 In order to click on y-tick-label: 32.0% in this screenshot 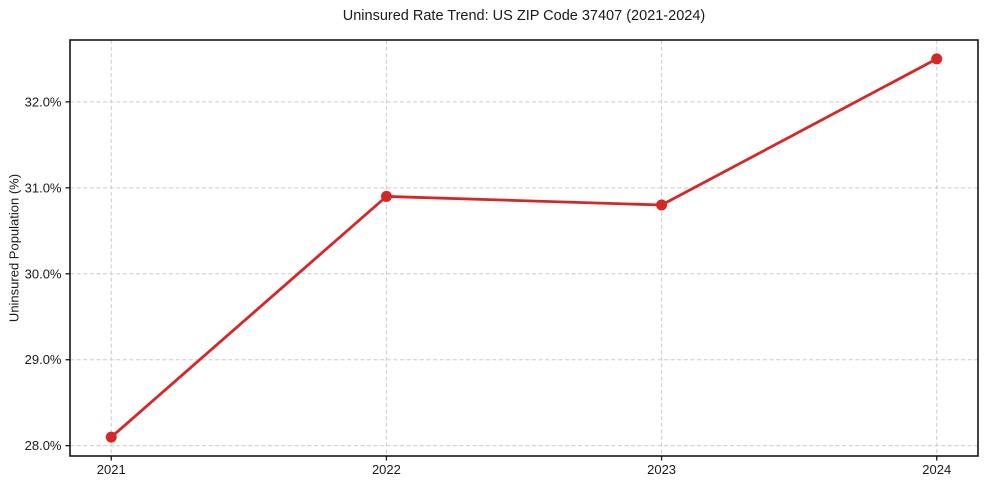, I will do `click(43, 101)`.